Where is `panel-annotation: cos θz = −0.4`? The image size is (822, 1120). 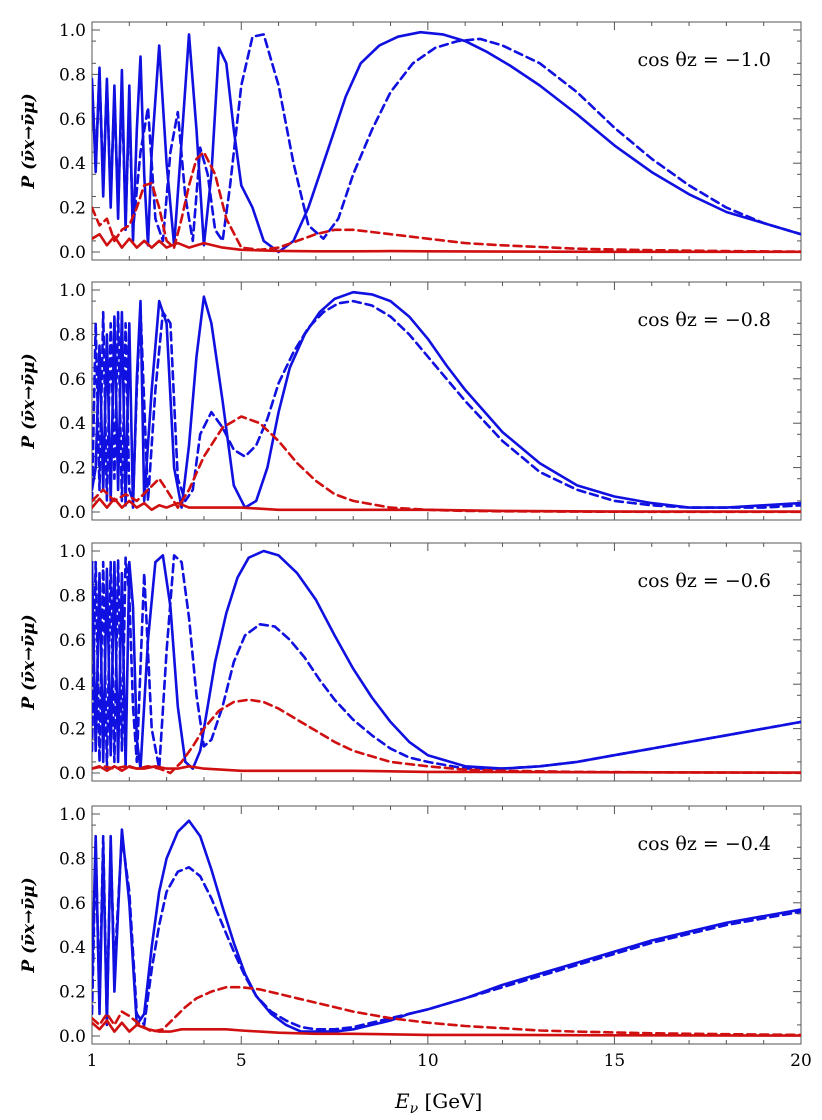 panel-annotation: cos θz = −0.4 is located at coordinates (704, 844).